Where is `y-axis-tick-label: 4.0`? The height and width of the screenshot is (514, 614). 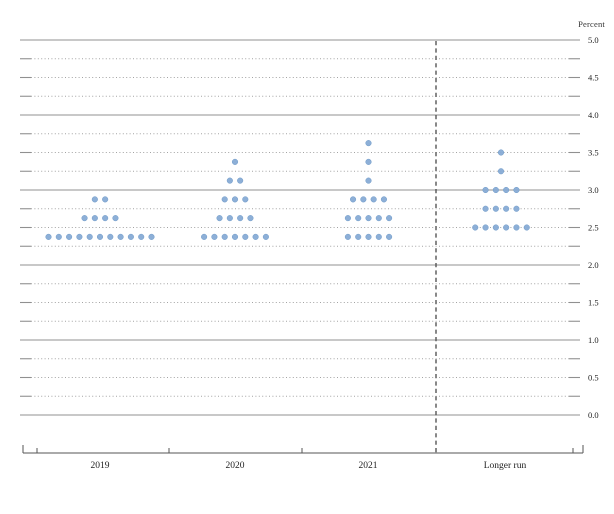
y-axis-tick-label: 4.0 is located at coordinates (593, 115).